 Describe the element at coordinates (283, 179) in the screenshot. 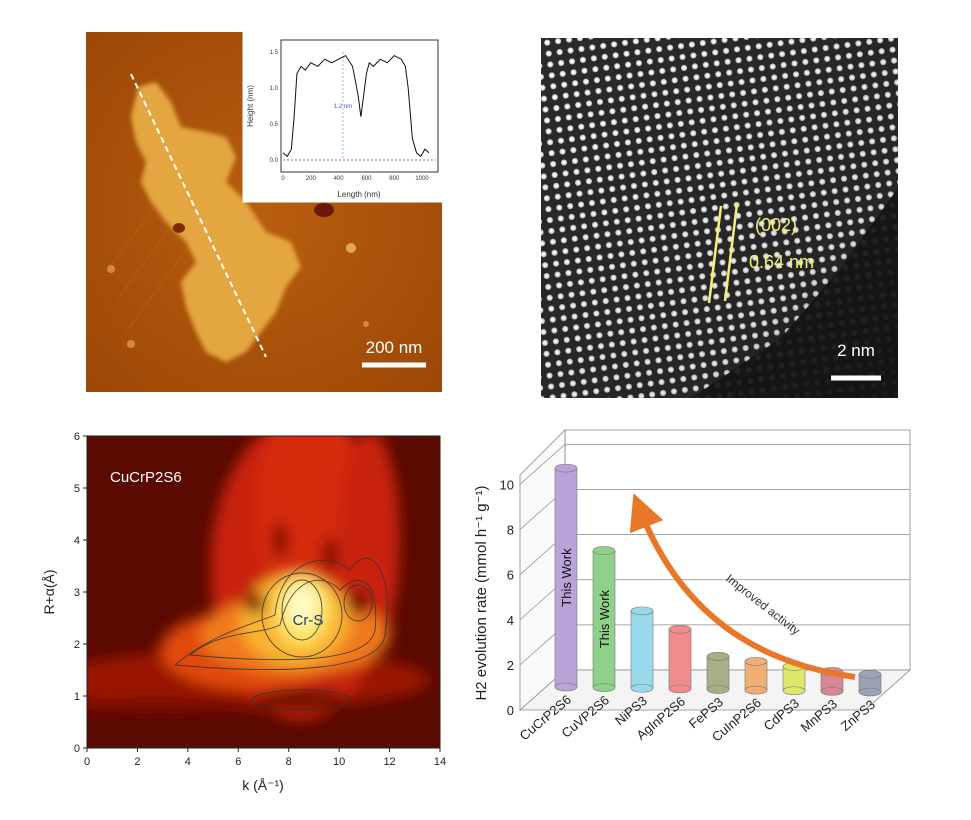

I see `inset-x-tick: 0` at that location.